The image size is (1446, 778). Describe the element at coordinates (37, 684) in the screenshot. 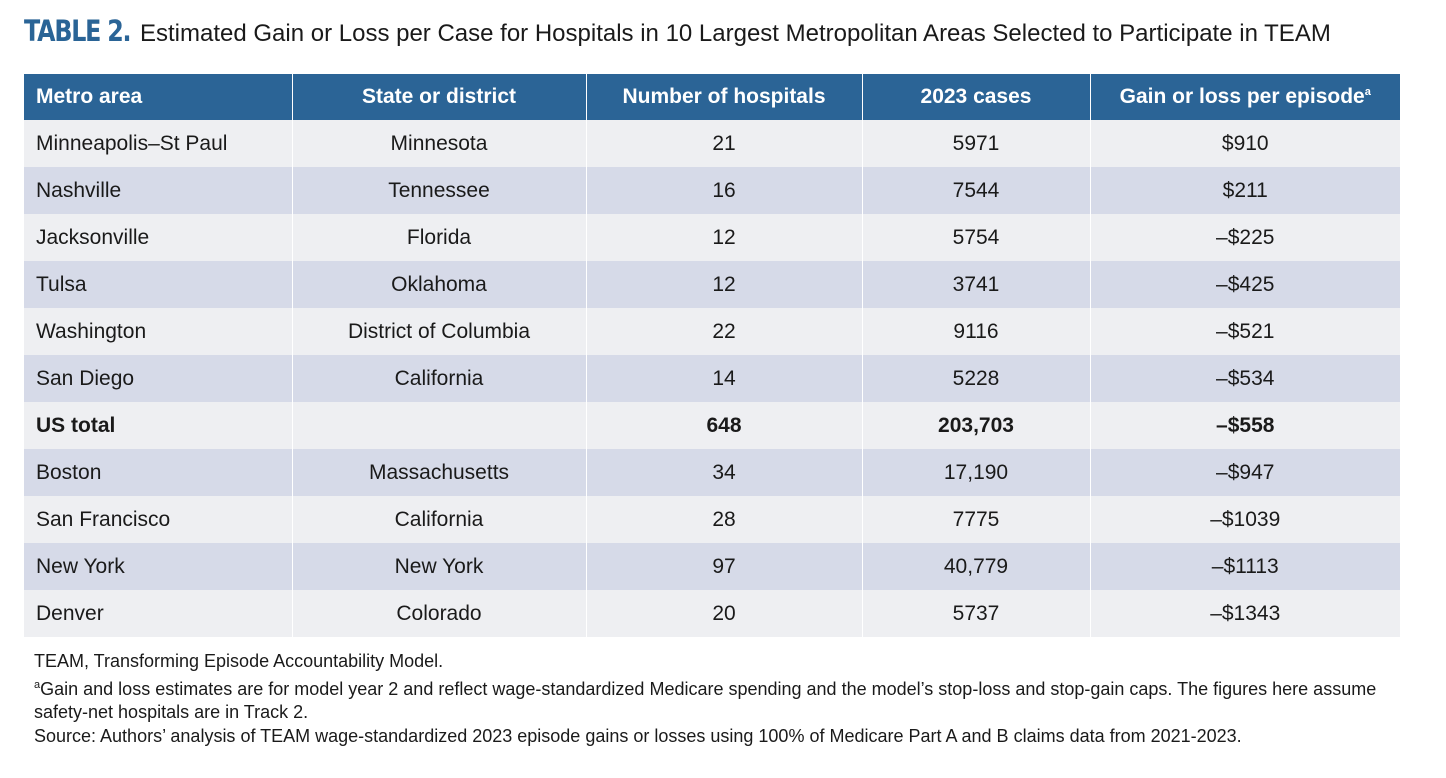

I see `footnote-a-marker: a` at that location.